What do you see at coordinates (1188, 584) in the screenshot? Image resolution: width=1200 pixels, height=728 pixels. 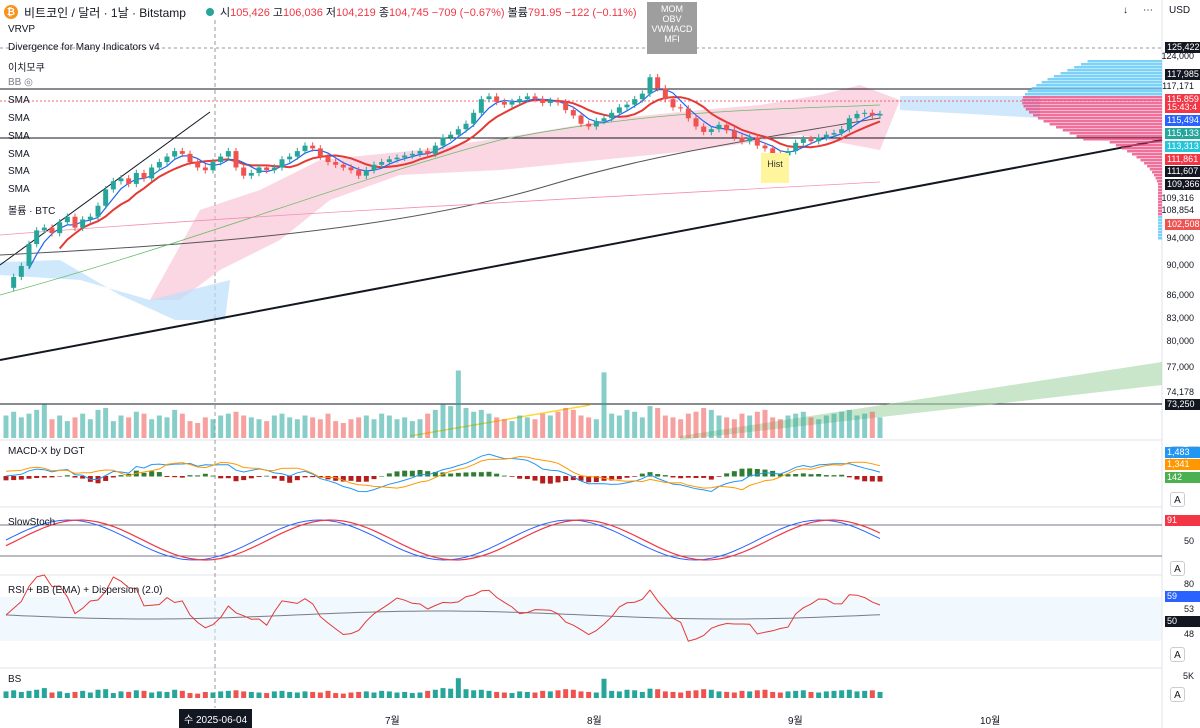 I see `rsi-axis-label: 80` at bounding box center [1188, 584].